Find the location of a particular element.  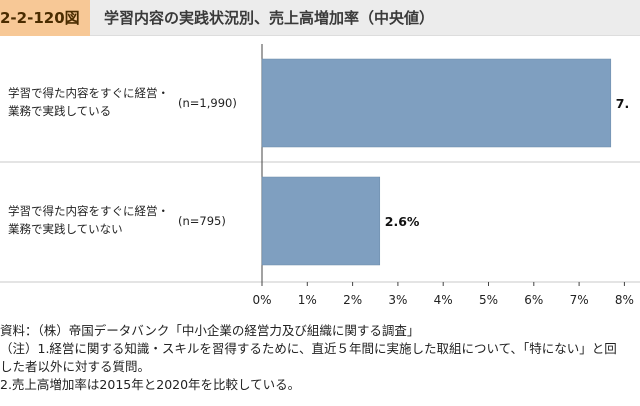

value-label-1: 7. is located at coordinates (622, 103).